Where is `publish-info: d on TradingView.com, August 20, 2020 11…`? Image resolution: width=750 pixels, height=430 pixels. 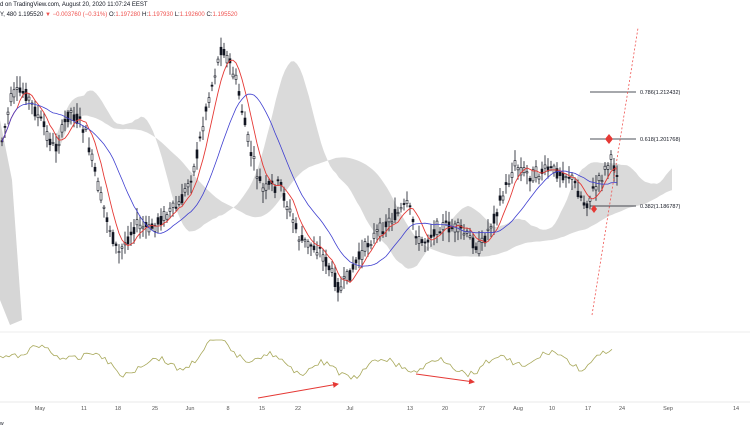 publish-info: d on TradingView.com, August 20, 2020 11… is located at coordinates (74, 5).